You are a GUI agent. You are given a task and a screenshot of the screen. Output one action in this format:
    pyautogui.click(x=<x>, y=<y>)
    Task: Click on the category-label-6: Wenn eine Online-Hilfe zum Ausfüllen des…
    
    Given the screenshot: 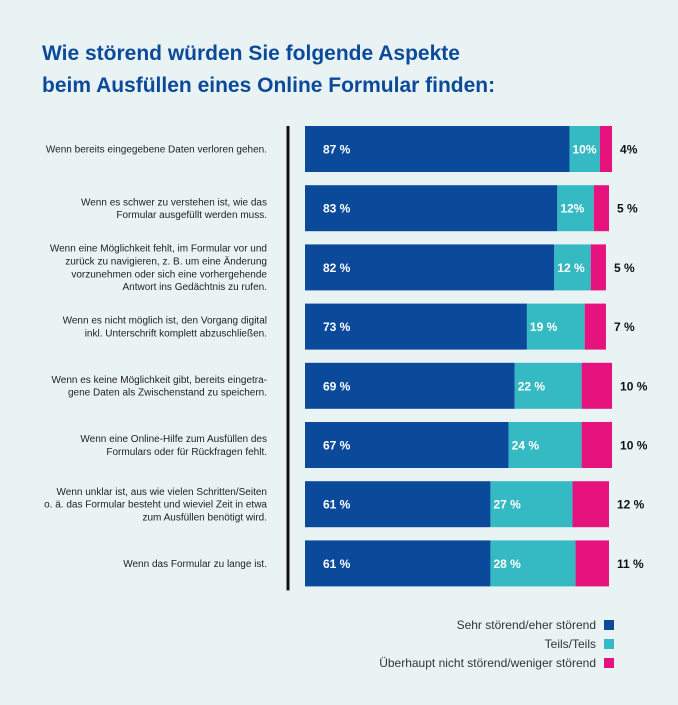 What is the action you would take?
    pyautogui.click(x=173, y=446)
    